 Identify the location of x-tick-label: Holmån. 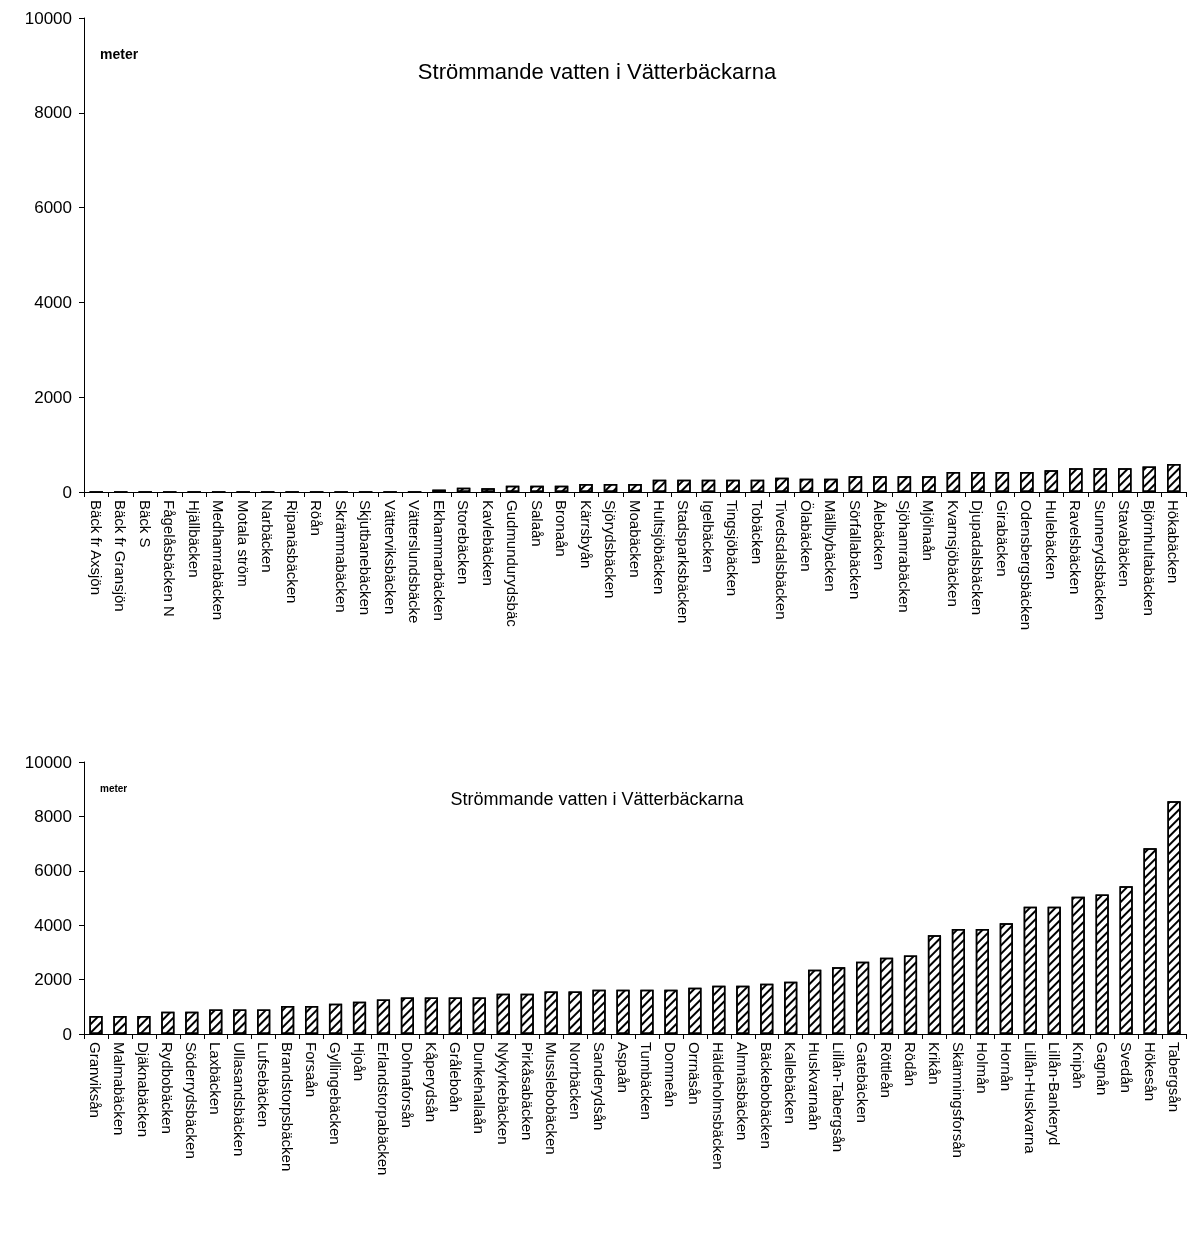
(982, 1068).